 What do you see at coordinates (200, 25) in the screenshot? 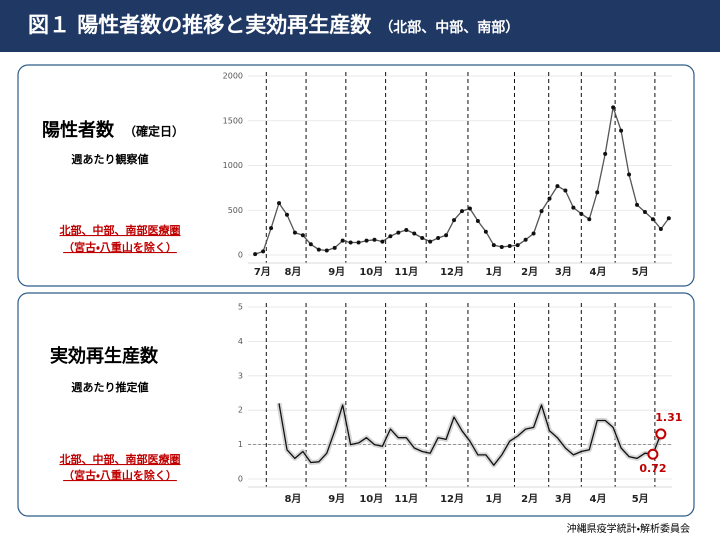
I see `title: 図１ 陽性者数の推移と実効再生産数` at bounding box center [200, 25].